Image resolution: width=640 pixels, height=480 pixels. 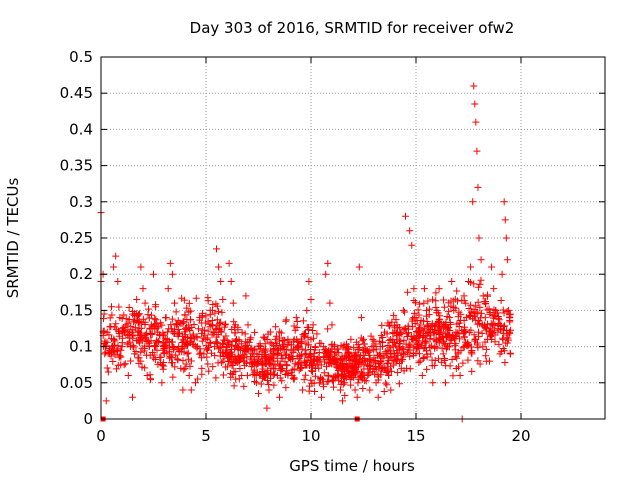 What do you see at coordinates (352, 466) in the screenshot?
I see `x-axis-title: GPS time / hours` at bounding box center [352, 466].